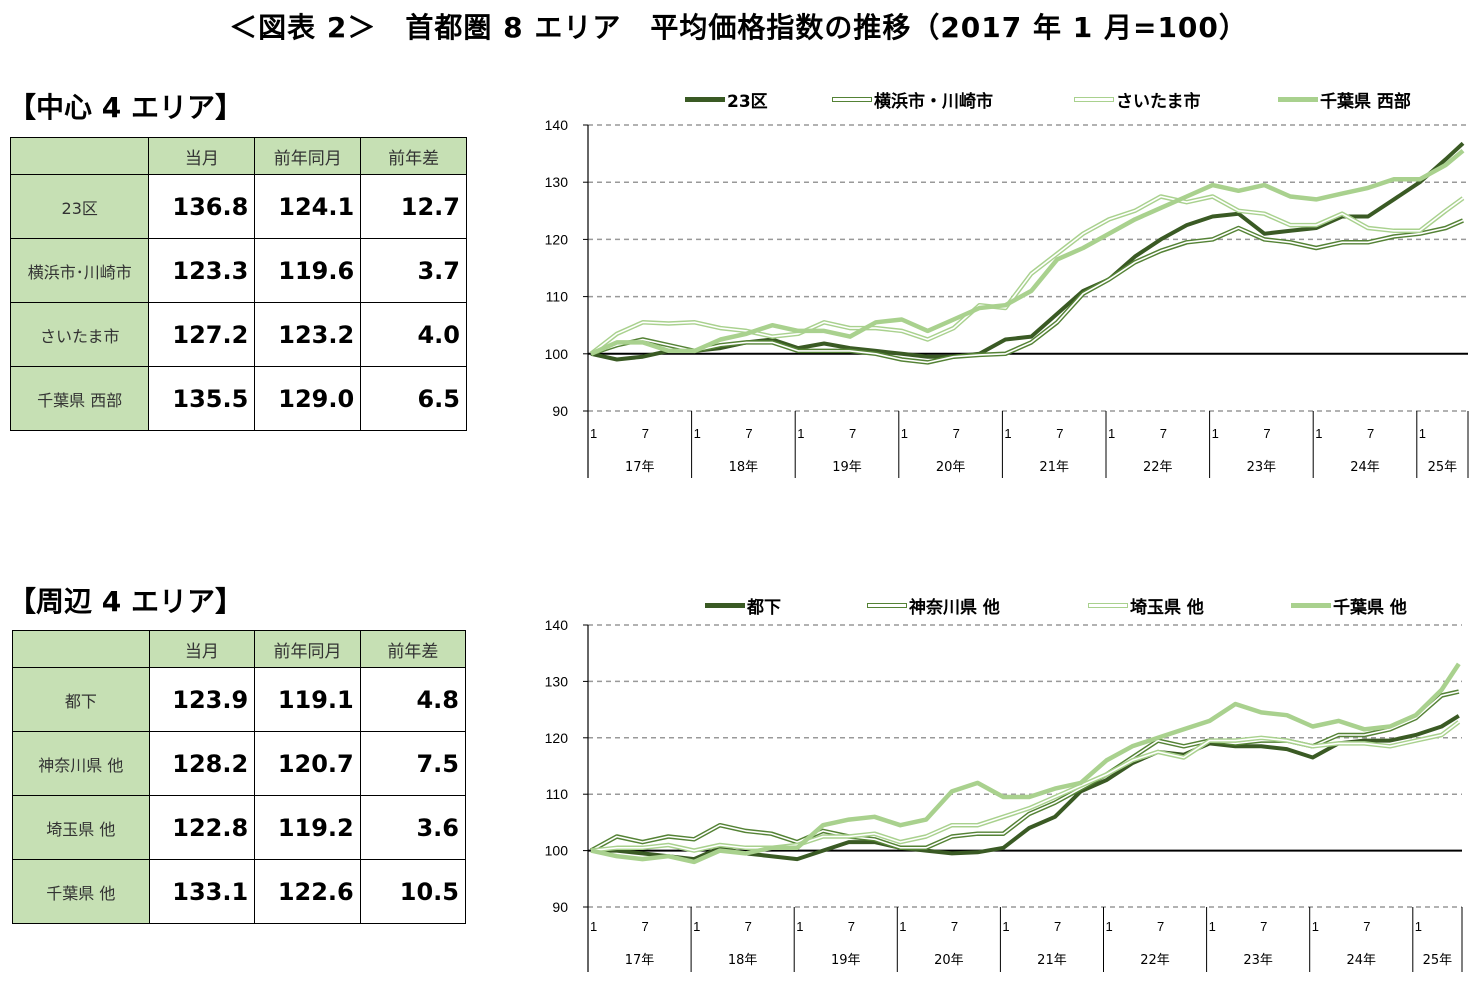  Describe the element at coordinates (1025, 786) in the screenshot. I see `series-line-2-inner` at that location.